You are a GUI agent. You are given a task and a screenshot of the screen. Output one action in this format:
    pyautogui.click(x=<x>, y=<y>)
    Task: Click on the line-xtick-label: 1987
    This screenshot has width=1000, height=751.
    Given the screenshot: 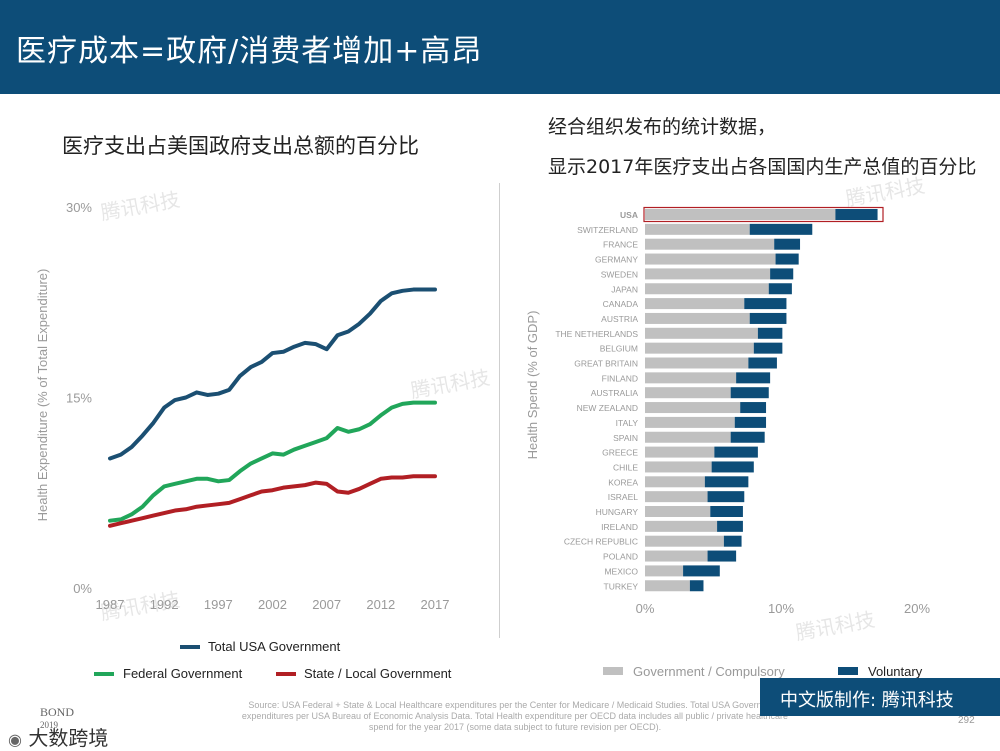 What is the action you would take?
    pyautogui.click(x=110, y=604)
    